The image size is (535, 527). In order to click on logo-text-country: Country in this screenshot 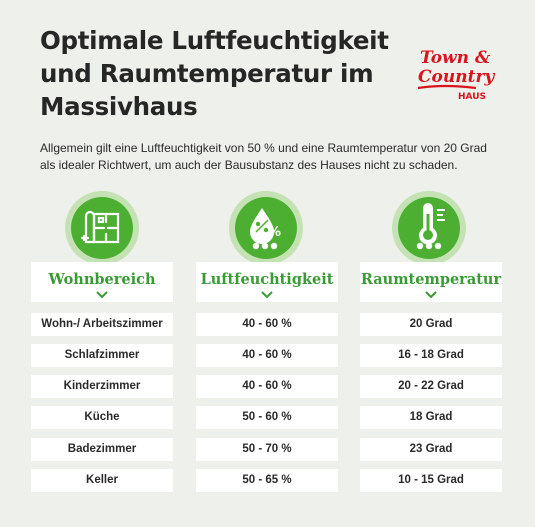, I will do `click(456, 77)`.